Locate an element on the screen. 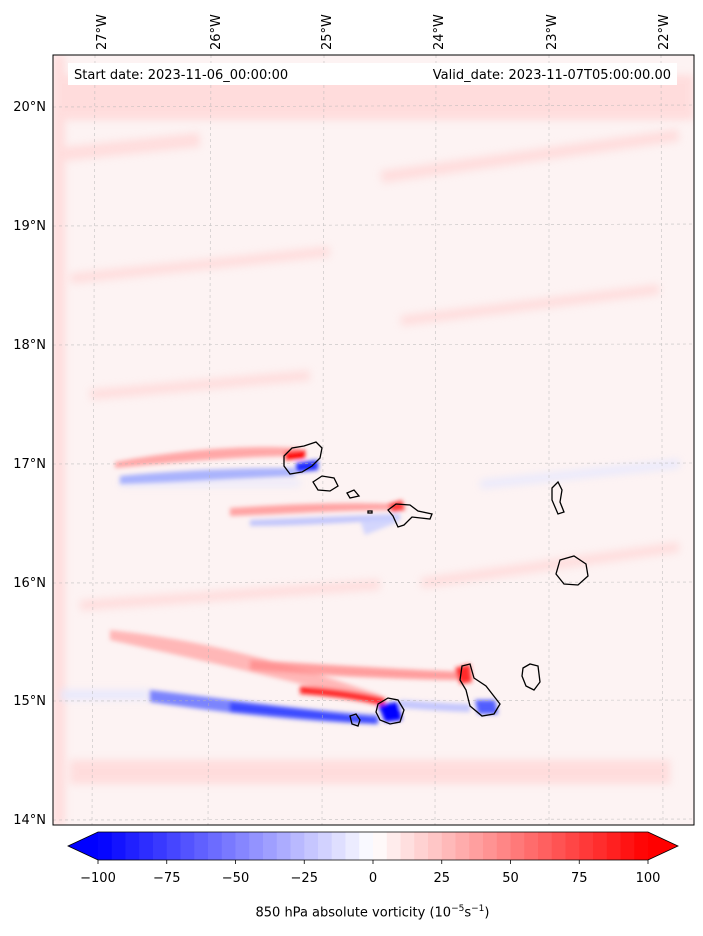 This screenshot has height=936, width=703. colorbar-title-text: 850 hPa absolute vorticity (10 is located at coordinates (353, 913).